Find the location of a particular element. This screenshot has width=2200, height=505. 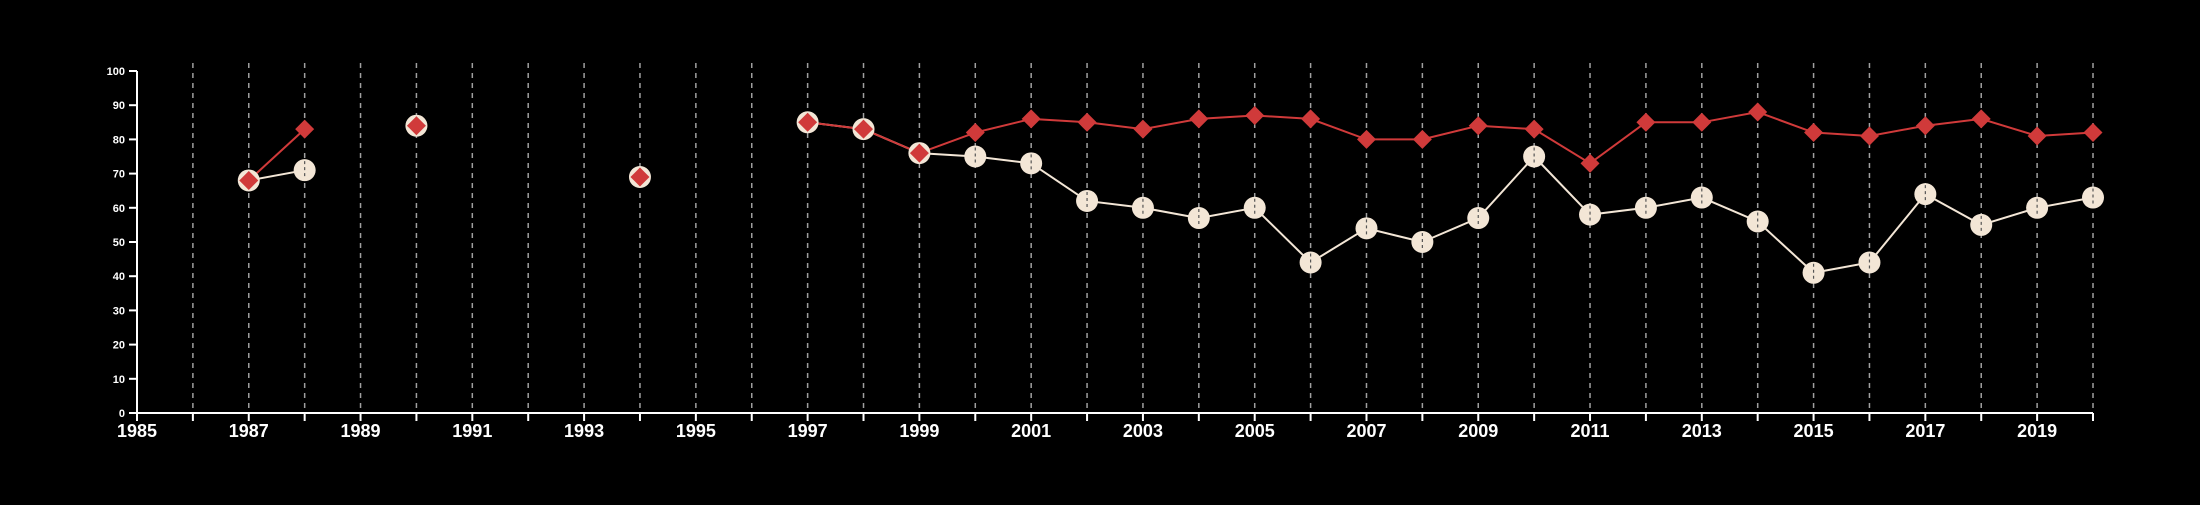

x-tick-label-2015: 2015 is located at coordinates (1814, 431).